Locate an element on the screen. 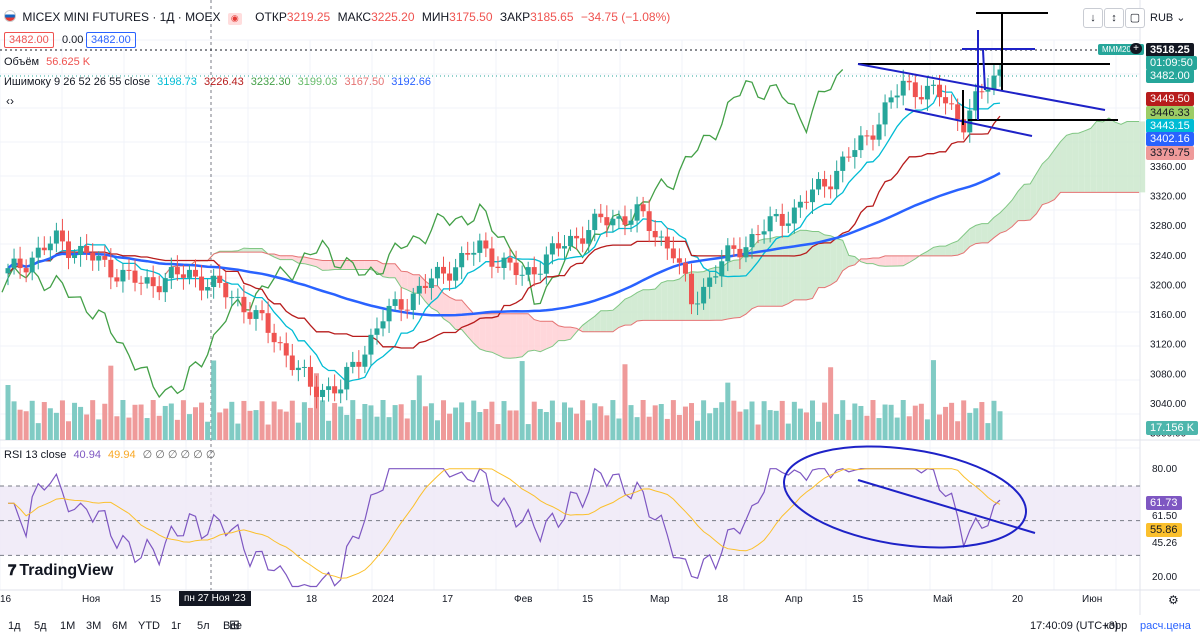 This screenshot has width=1200, height=635. corr-toggle: корр is located at coordinates (1116, 626).